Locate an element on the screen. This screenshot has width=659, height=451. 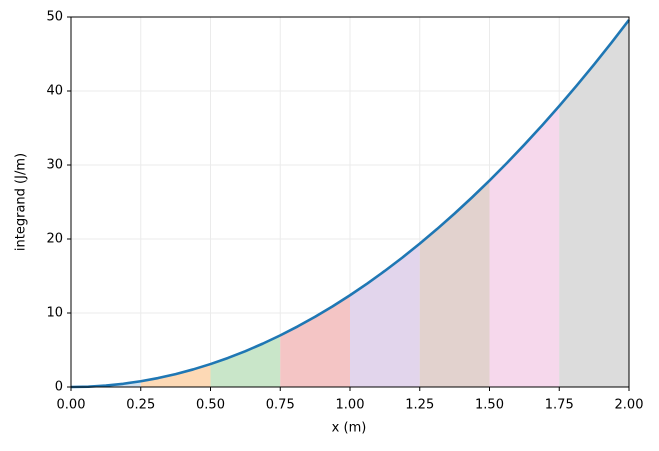
x-tick-label: 1.50 is located at coordinates (489, 405).